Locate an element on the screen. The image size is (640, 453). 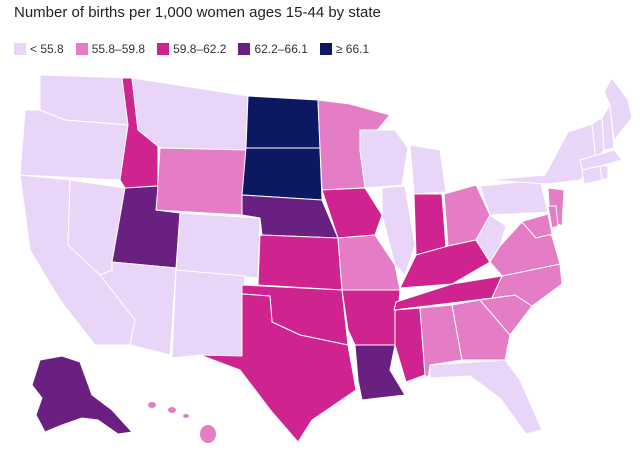
legend-label: 62.2–66.1 is located at coordinates (281, 49).